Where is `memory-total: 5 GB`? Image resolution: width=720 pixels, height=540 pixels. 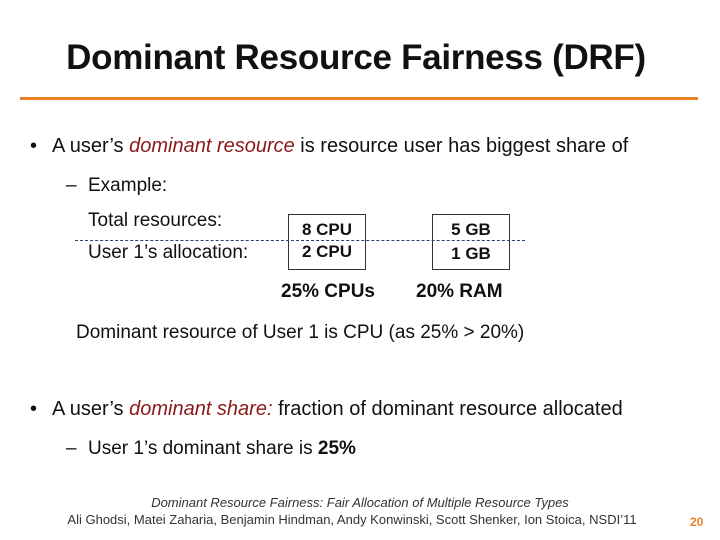 memory-total: 5 GB is located at coordinates (471, 229).